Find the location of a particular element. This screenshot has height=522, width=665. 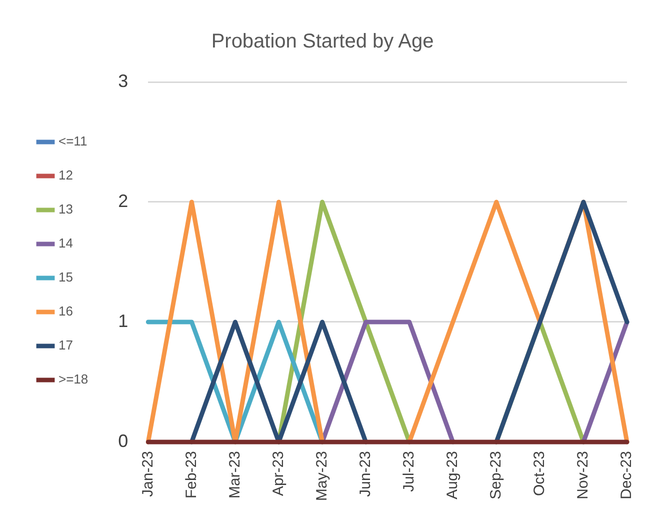

legend-label: 13 is located at coordinates (65, 209).